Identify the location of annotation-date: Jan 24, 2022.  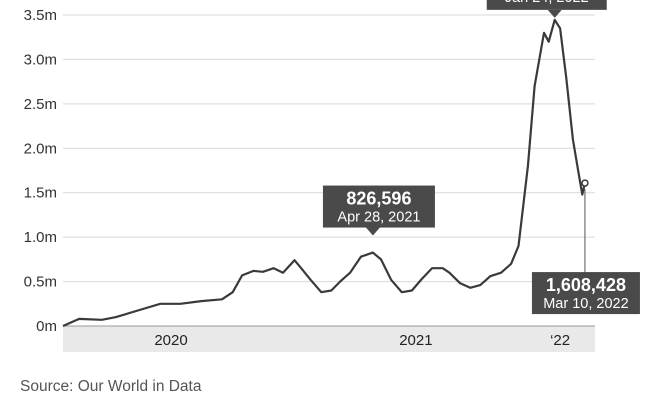
(547, 3).